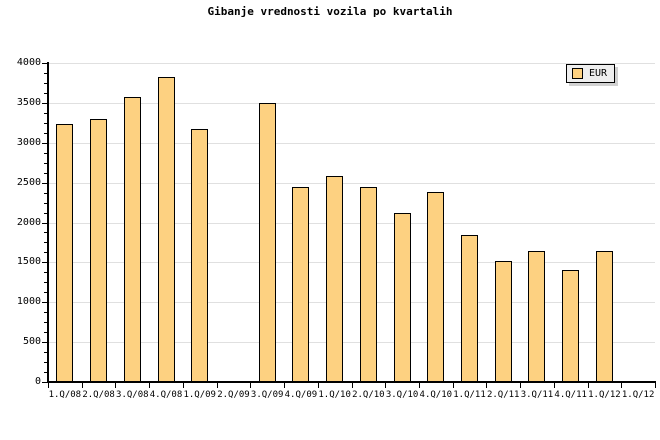 The height and width of the screenshot is (440, 660). What do you see at coordinates (368, 395) in the screenshot?
I see `x-axis-tick-label: 2.Q/10` at bounding box center [368, 395].